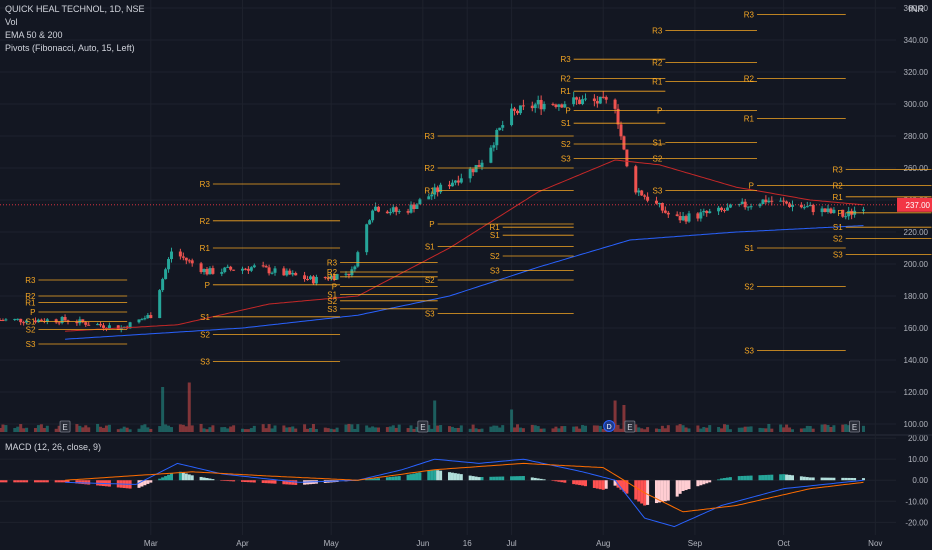 This screenshot has width=932, height=550. Describe the element at coordinates (34, 35) in the screenshot. I see `ema-indicator-label: EMA 50 & 200` at that location.